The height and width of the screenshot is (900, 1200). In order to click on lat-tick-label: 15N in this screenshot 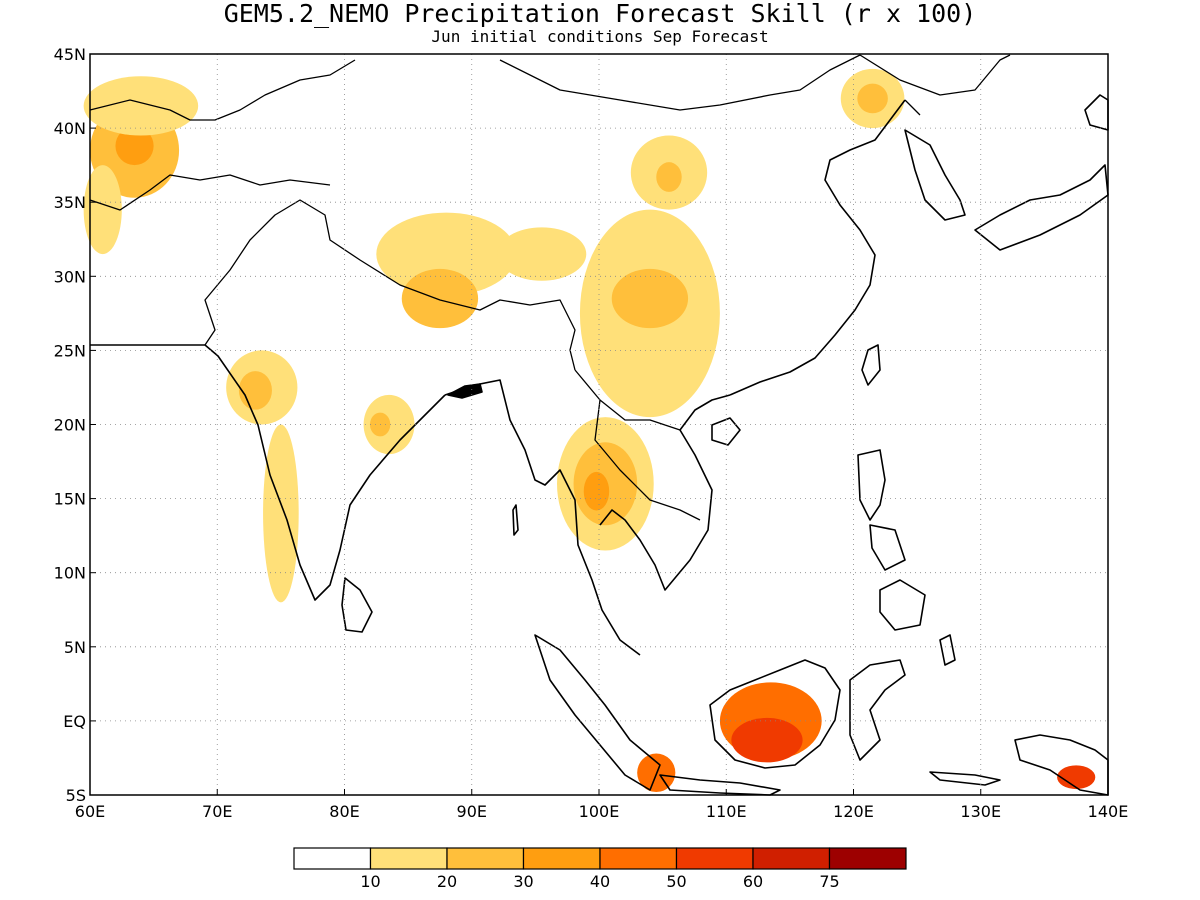, I will do `click(70, 499)`.